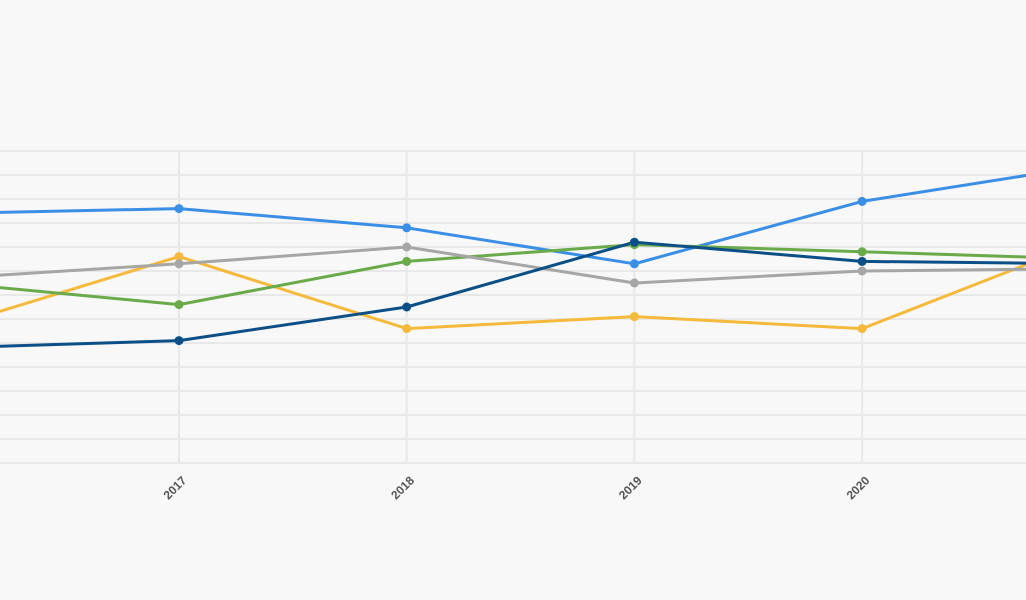 The image size is (1026, 600). I want to click on x-tick-label: 2018, so click(402, 487).